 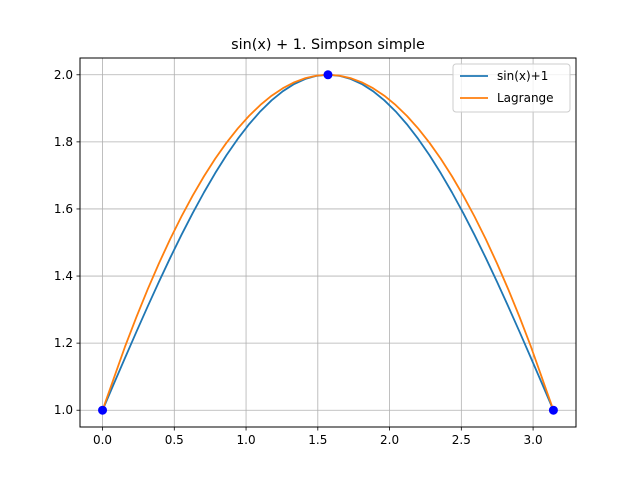 What do you see at coordinates (525, 98) in the screenshot?
I see `legend-label: Lagrange` at bounding box center [525, 98].